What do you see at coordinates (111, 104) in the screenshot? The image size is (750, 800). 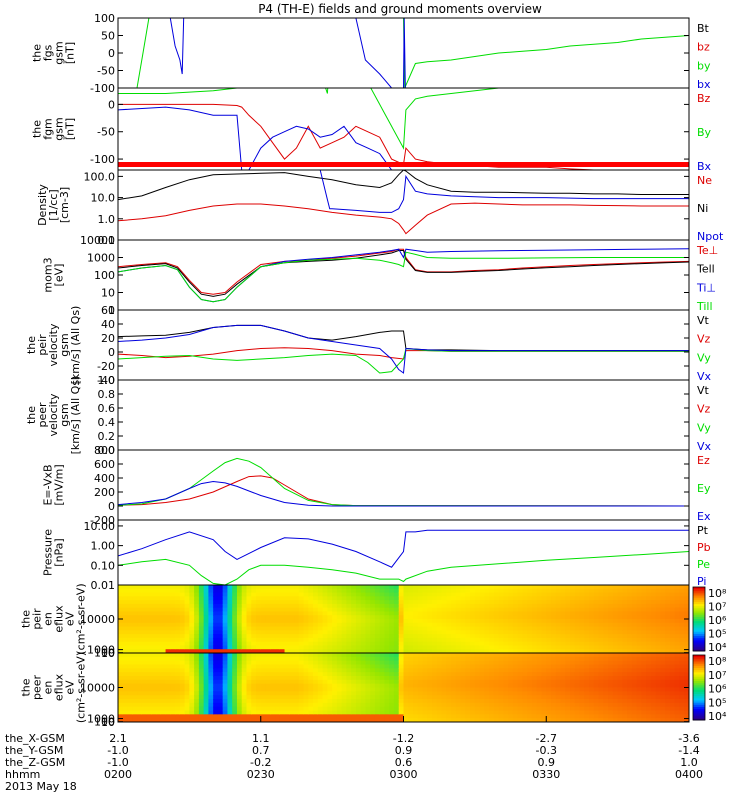 I see `y-tick-label: 0` at bounding box center [111, 104].